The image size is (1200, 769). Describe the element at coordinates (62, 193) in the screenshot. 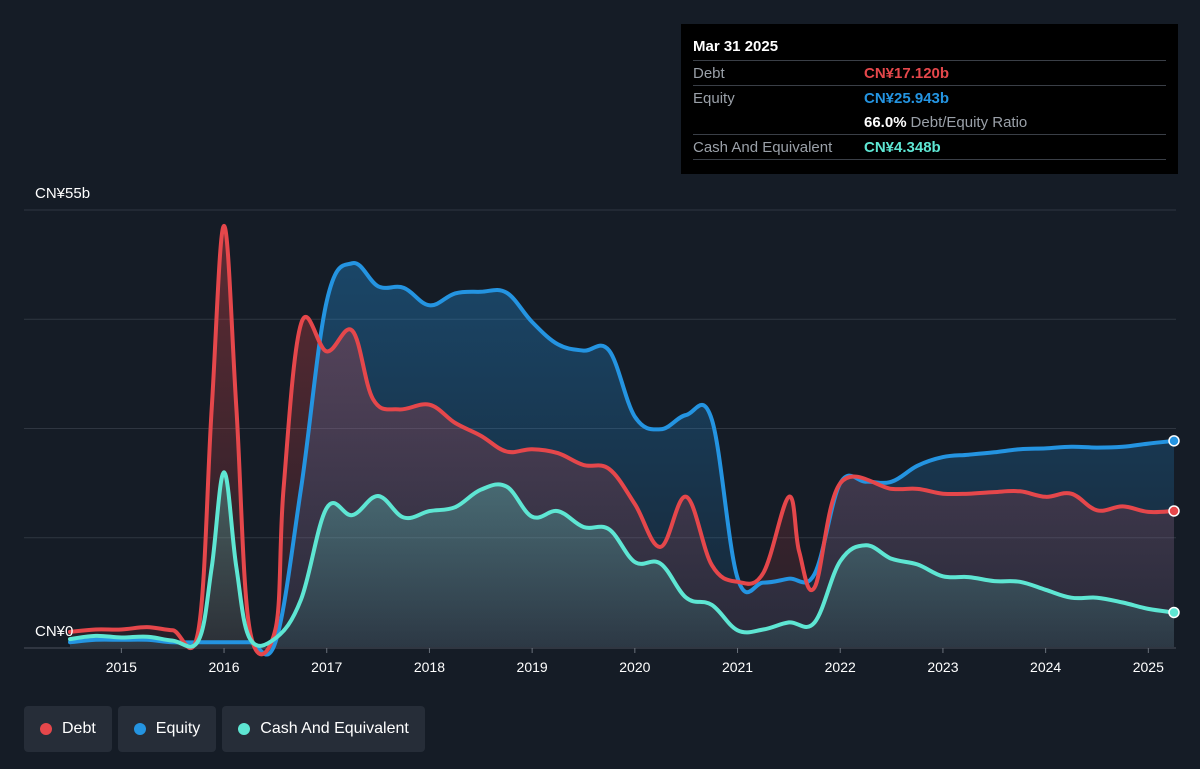

I see `y-axis-max-label: CN¥55b` at that location.